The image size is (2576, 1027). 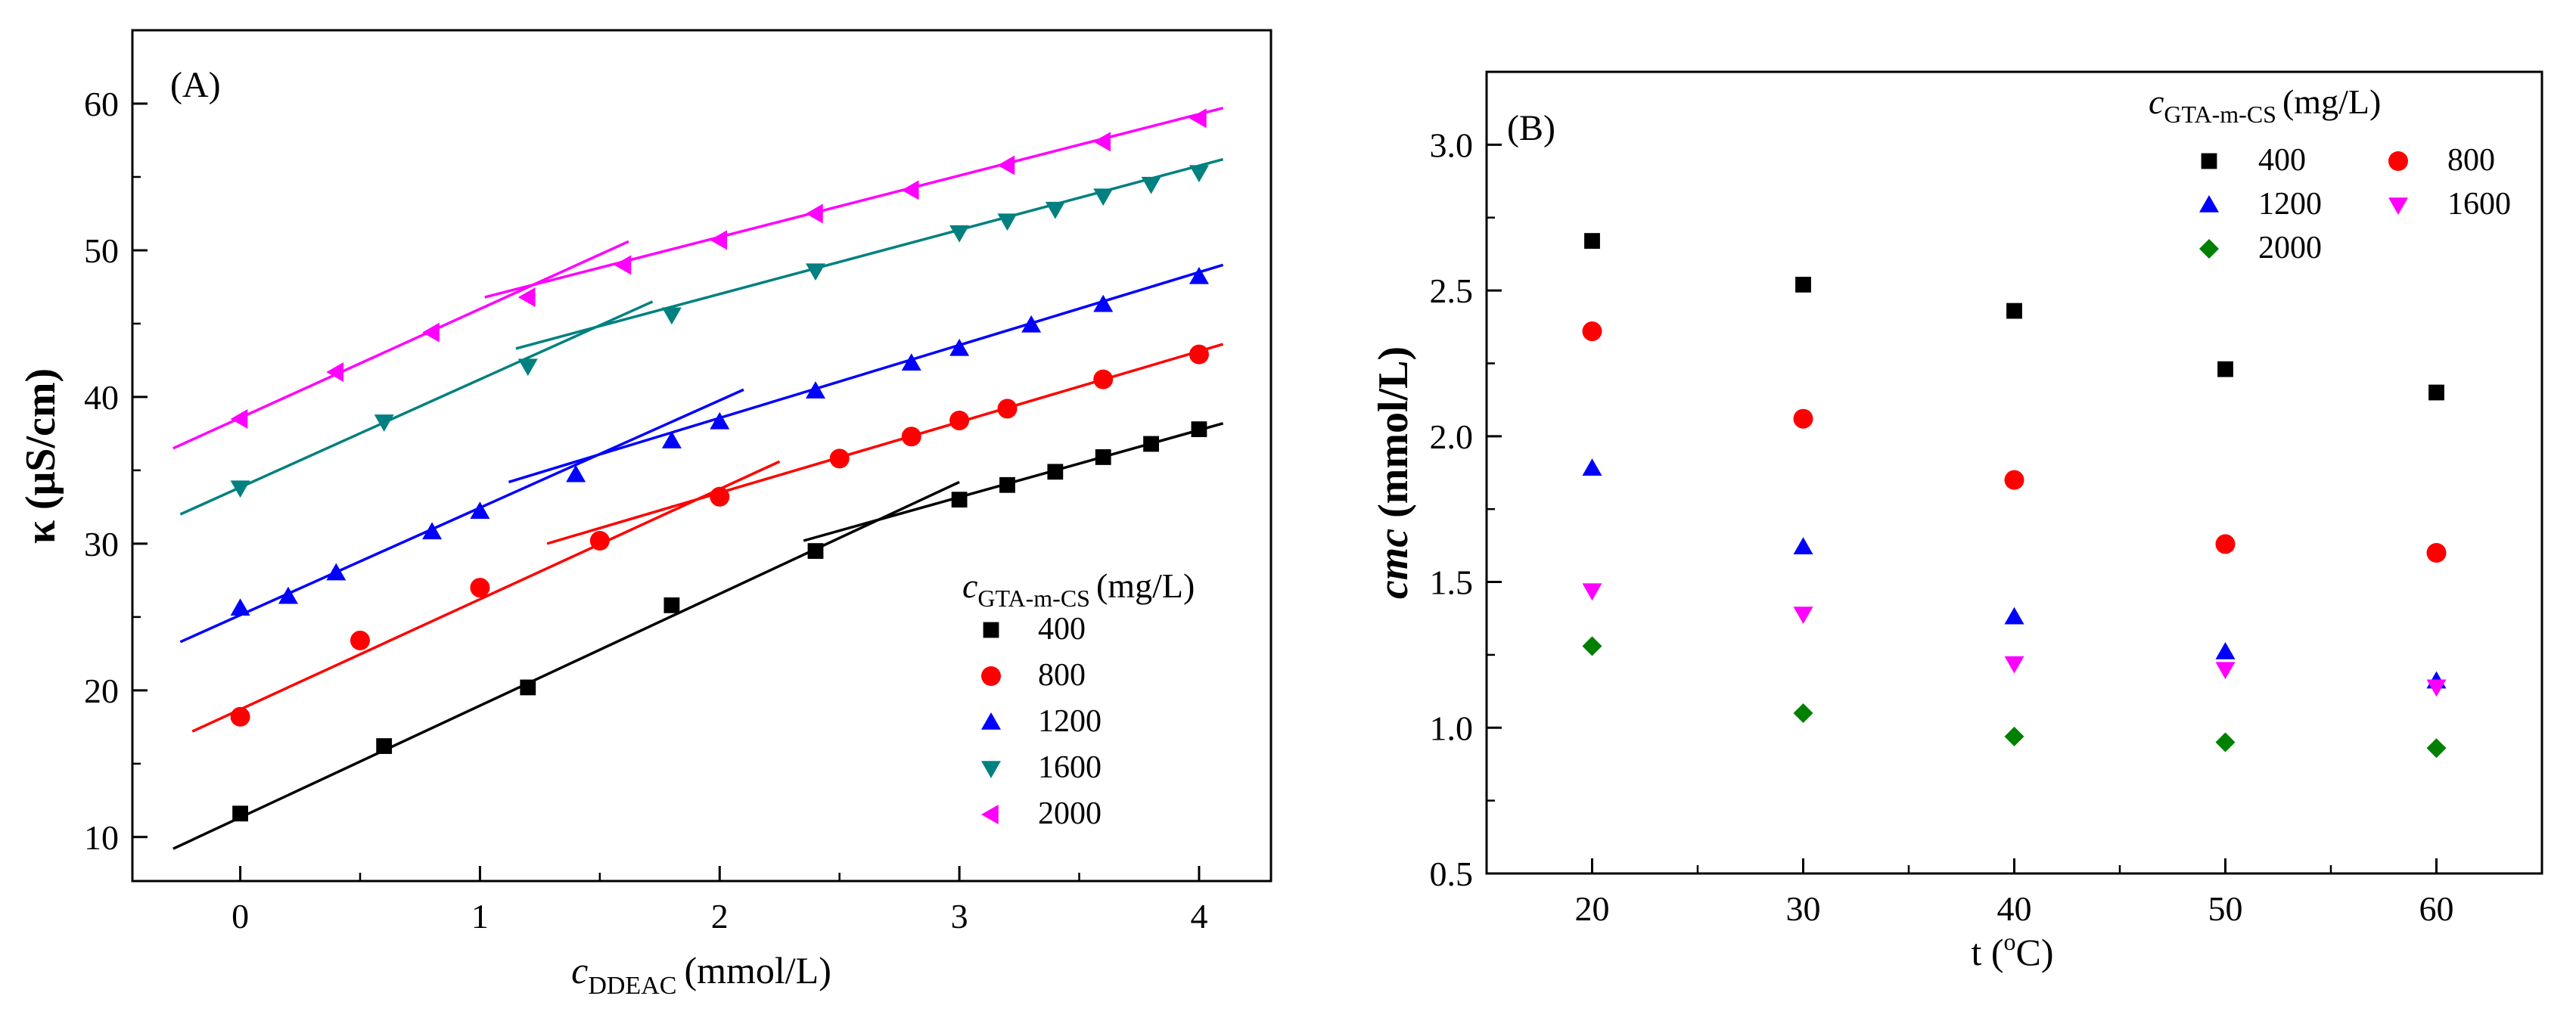 What do you see at coordinates (101, 544) in the screenshot?
I see `panel-a-y-tick-label: 30` at bounding box center [101, 544].